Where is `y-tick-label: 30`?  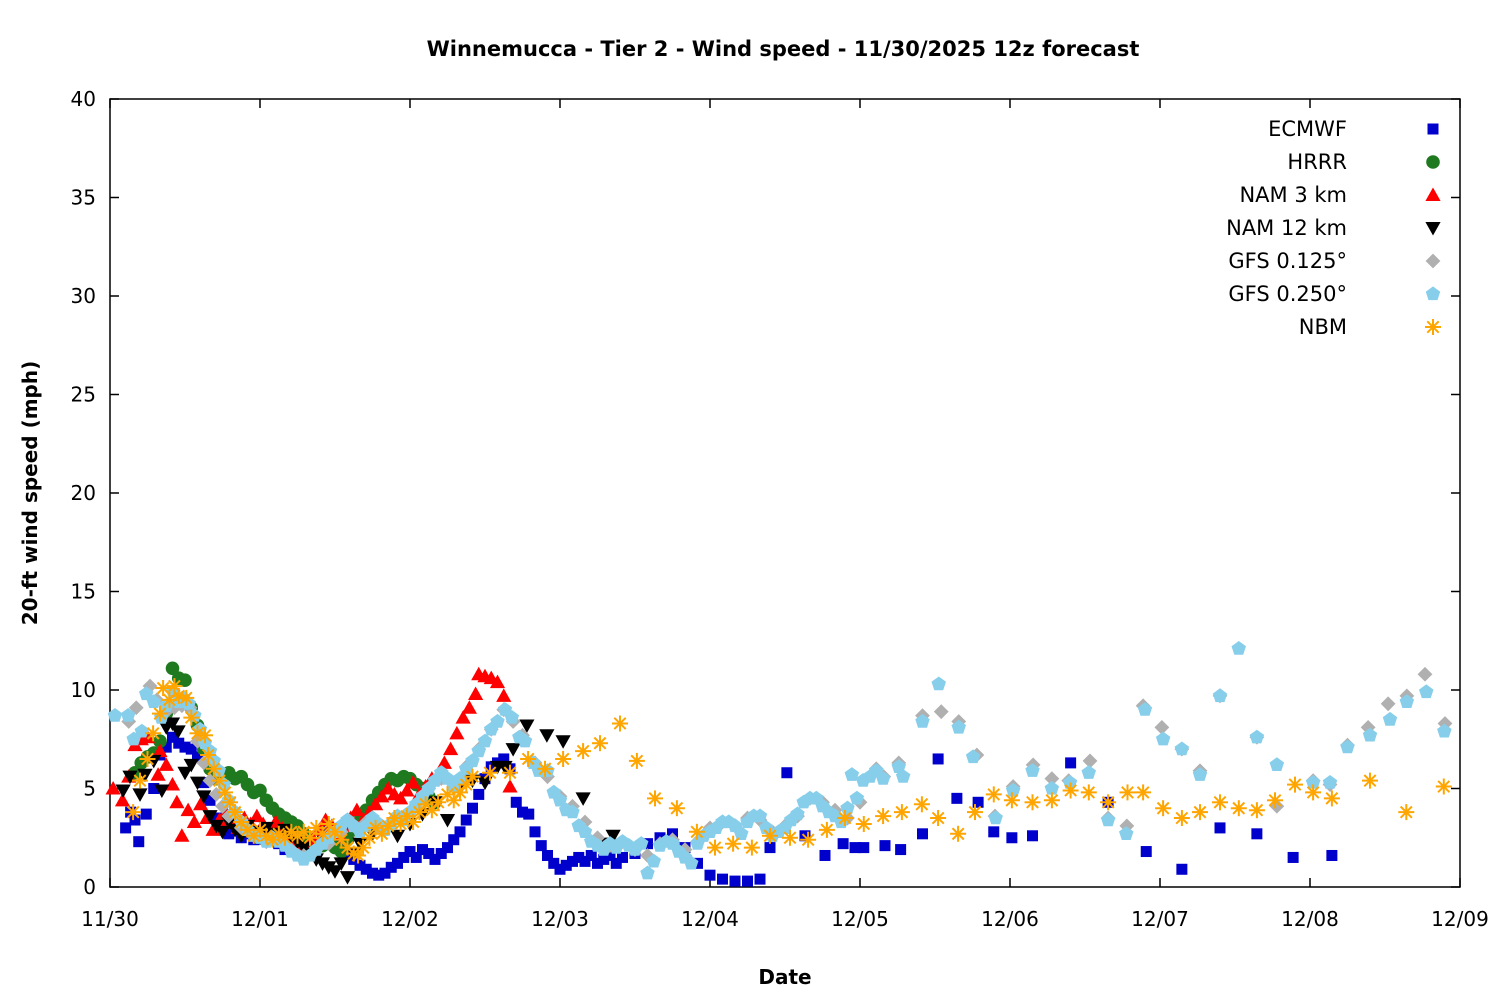
y-tick-label: 30 is located at coordinates (83, 296).